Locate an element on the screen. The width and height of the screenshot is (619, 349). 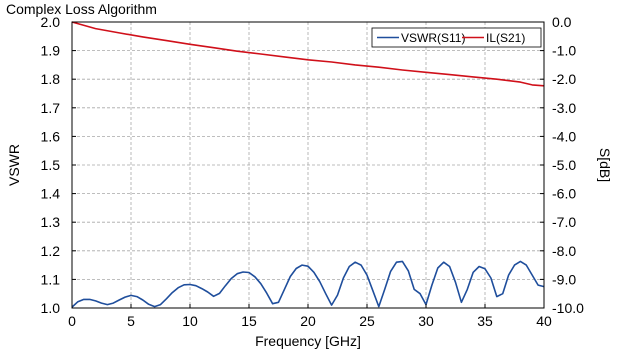
y-left-axis-title: VSWR is located at coordinates (14, 165).